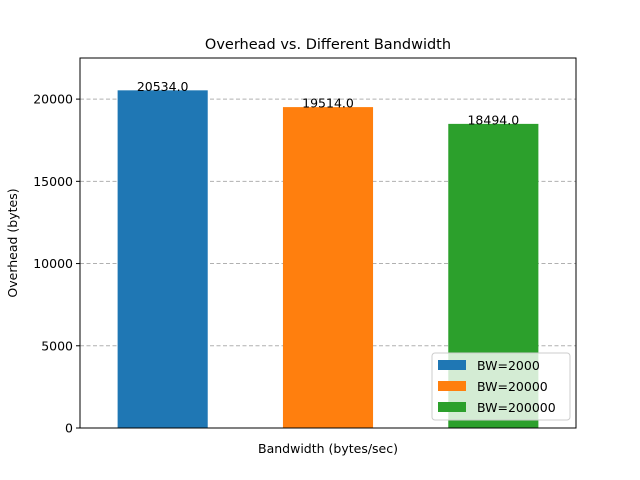  I want to click on y-tick-label: 15000, so click(53, 181).